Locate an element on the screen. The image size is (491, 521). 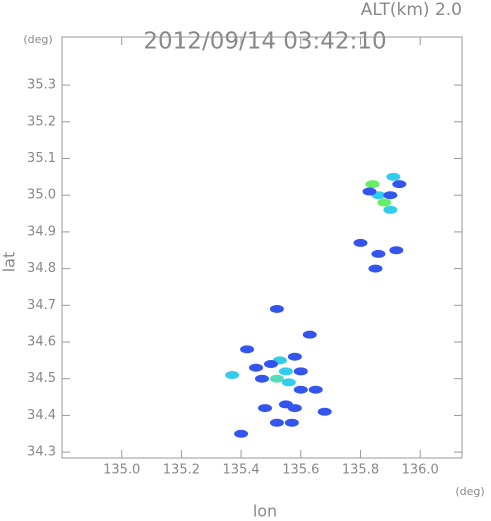
x-tick-label: 135.2 is located at coordinates (181, 470).